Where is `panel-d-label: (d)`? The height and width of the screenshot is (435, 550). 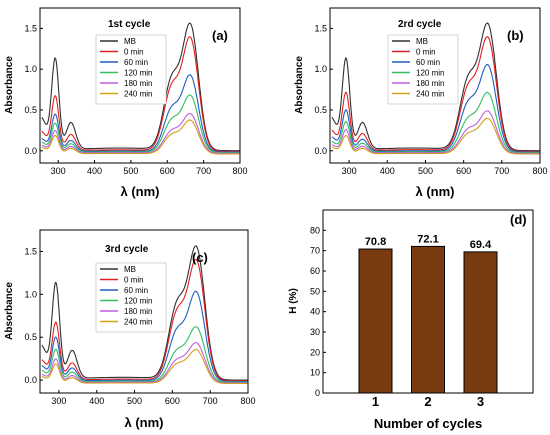 panel-d-label: (d) is located at coordinates (518, 219).